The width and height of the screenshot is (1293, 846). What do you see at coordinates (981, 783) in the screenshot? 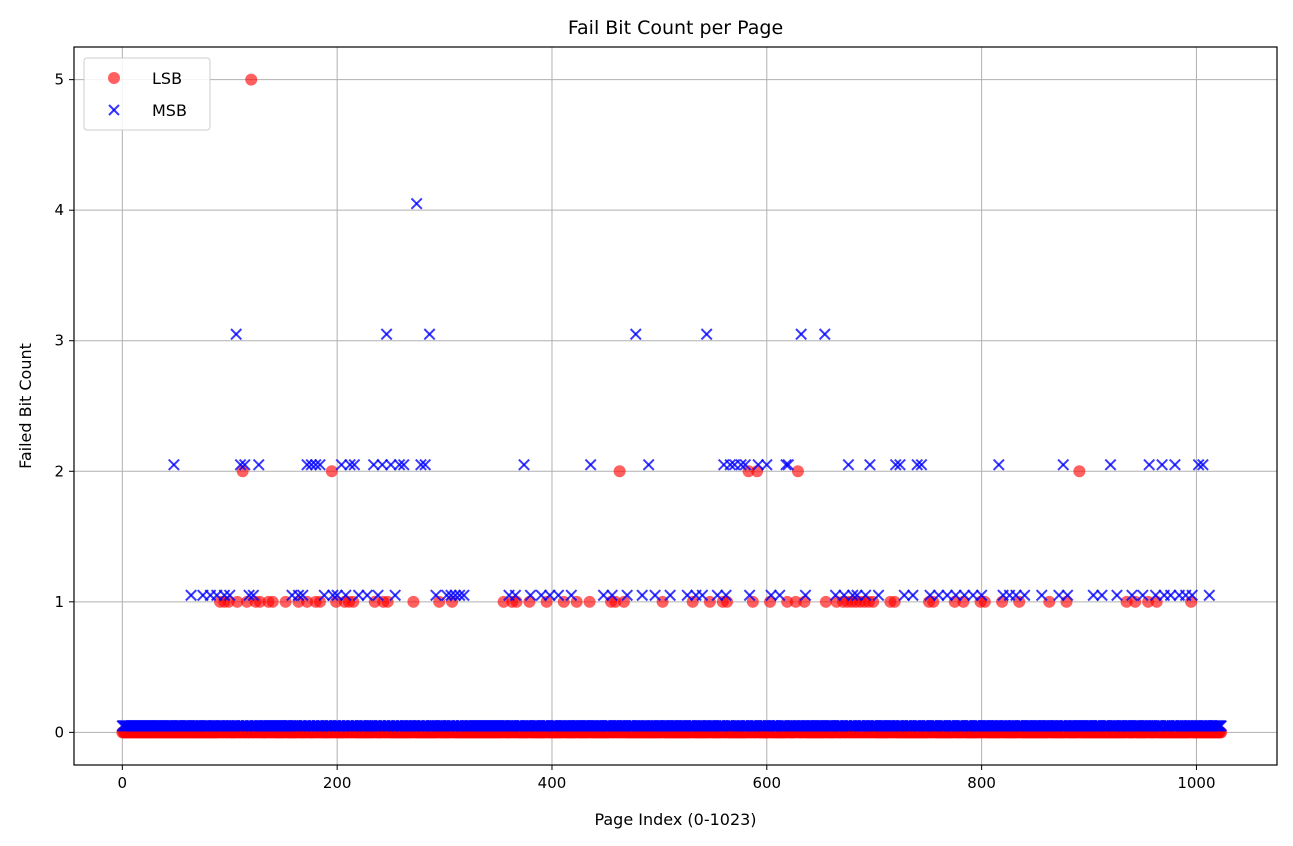
I see `x-tick-label: 800` at bounding box center [981, 783].